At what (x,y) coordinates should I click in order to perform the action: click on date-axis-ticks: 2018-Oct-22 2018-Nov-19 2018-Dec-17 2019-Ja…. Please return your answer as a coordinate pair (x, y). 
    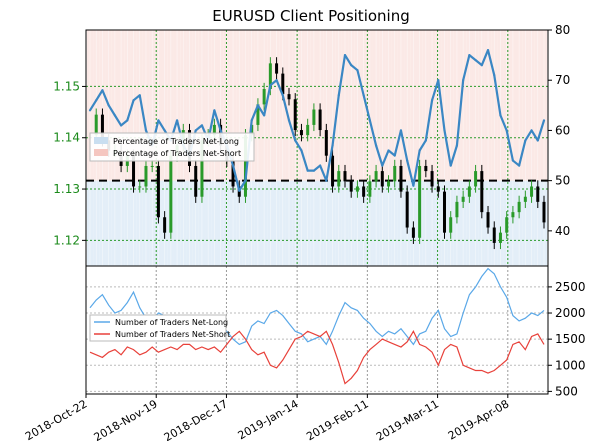
    Looking at the image, I should click on (267, 417).